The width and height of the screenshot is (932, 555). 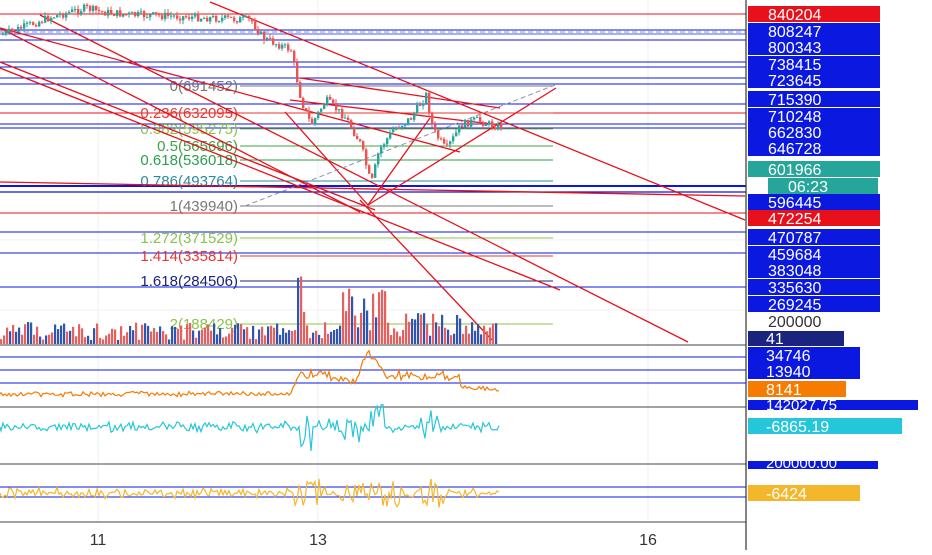 I want to click on partial-label: 142027.75, so click(x=801, y=405).